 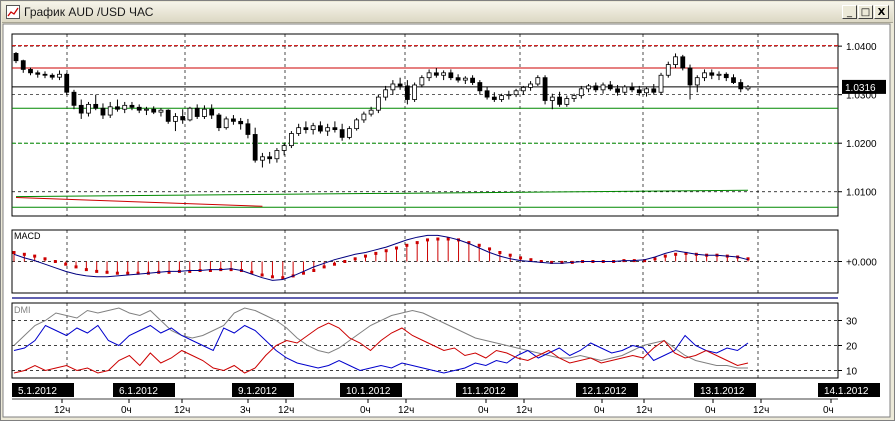 What do you see at coordinates (245, 410) in the screenshot?
I see `hour-label: 3ч` at bounding box center [245, 410].